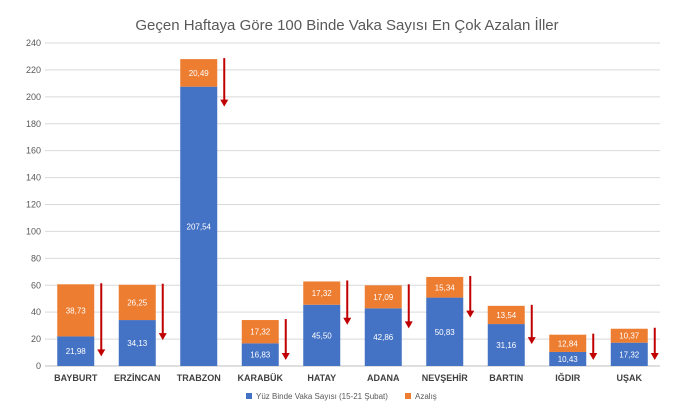 This screenshot has height=420, width=700. What do you see at coordinates (322, 396) in the screenshot?
I see `legend-label-series-1: Yüz Binde Vaka Sayısı (15-21 Şubat)` at bounding box center [322, 396].